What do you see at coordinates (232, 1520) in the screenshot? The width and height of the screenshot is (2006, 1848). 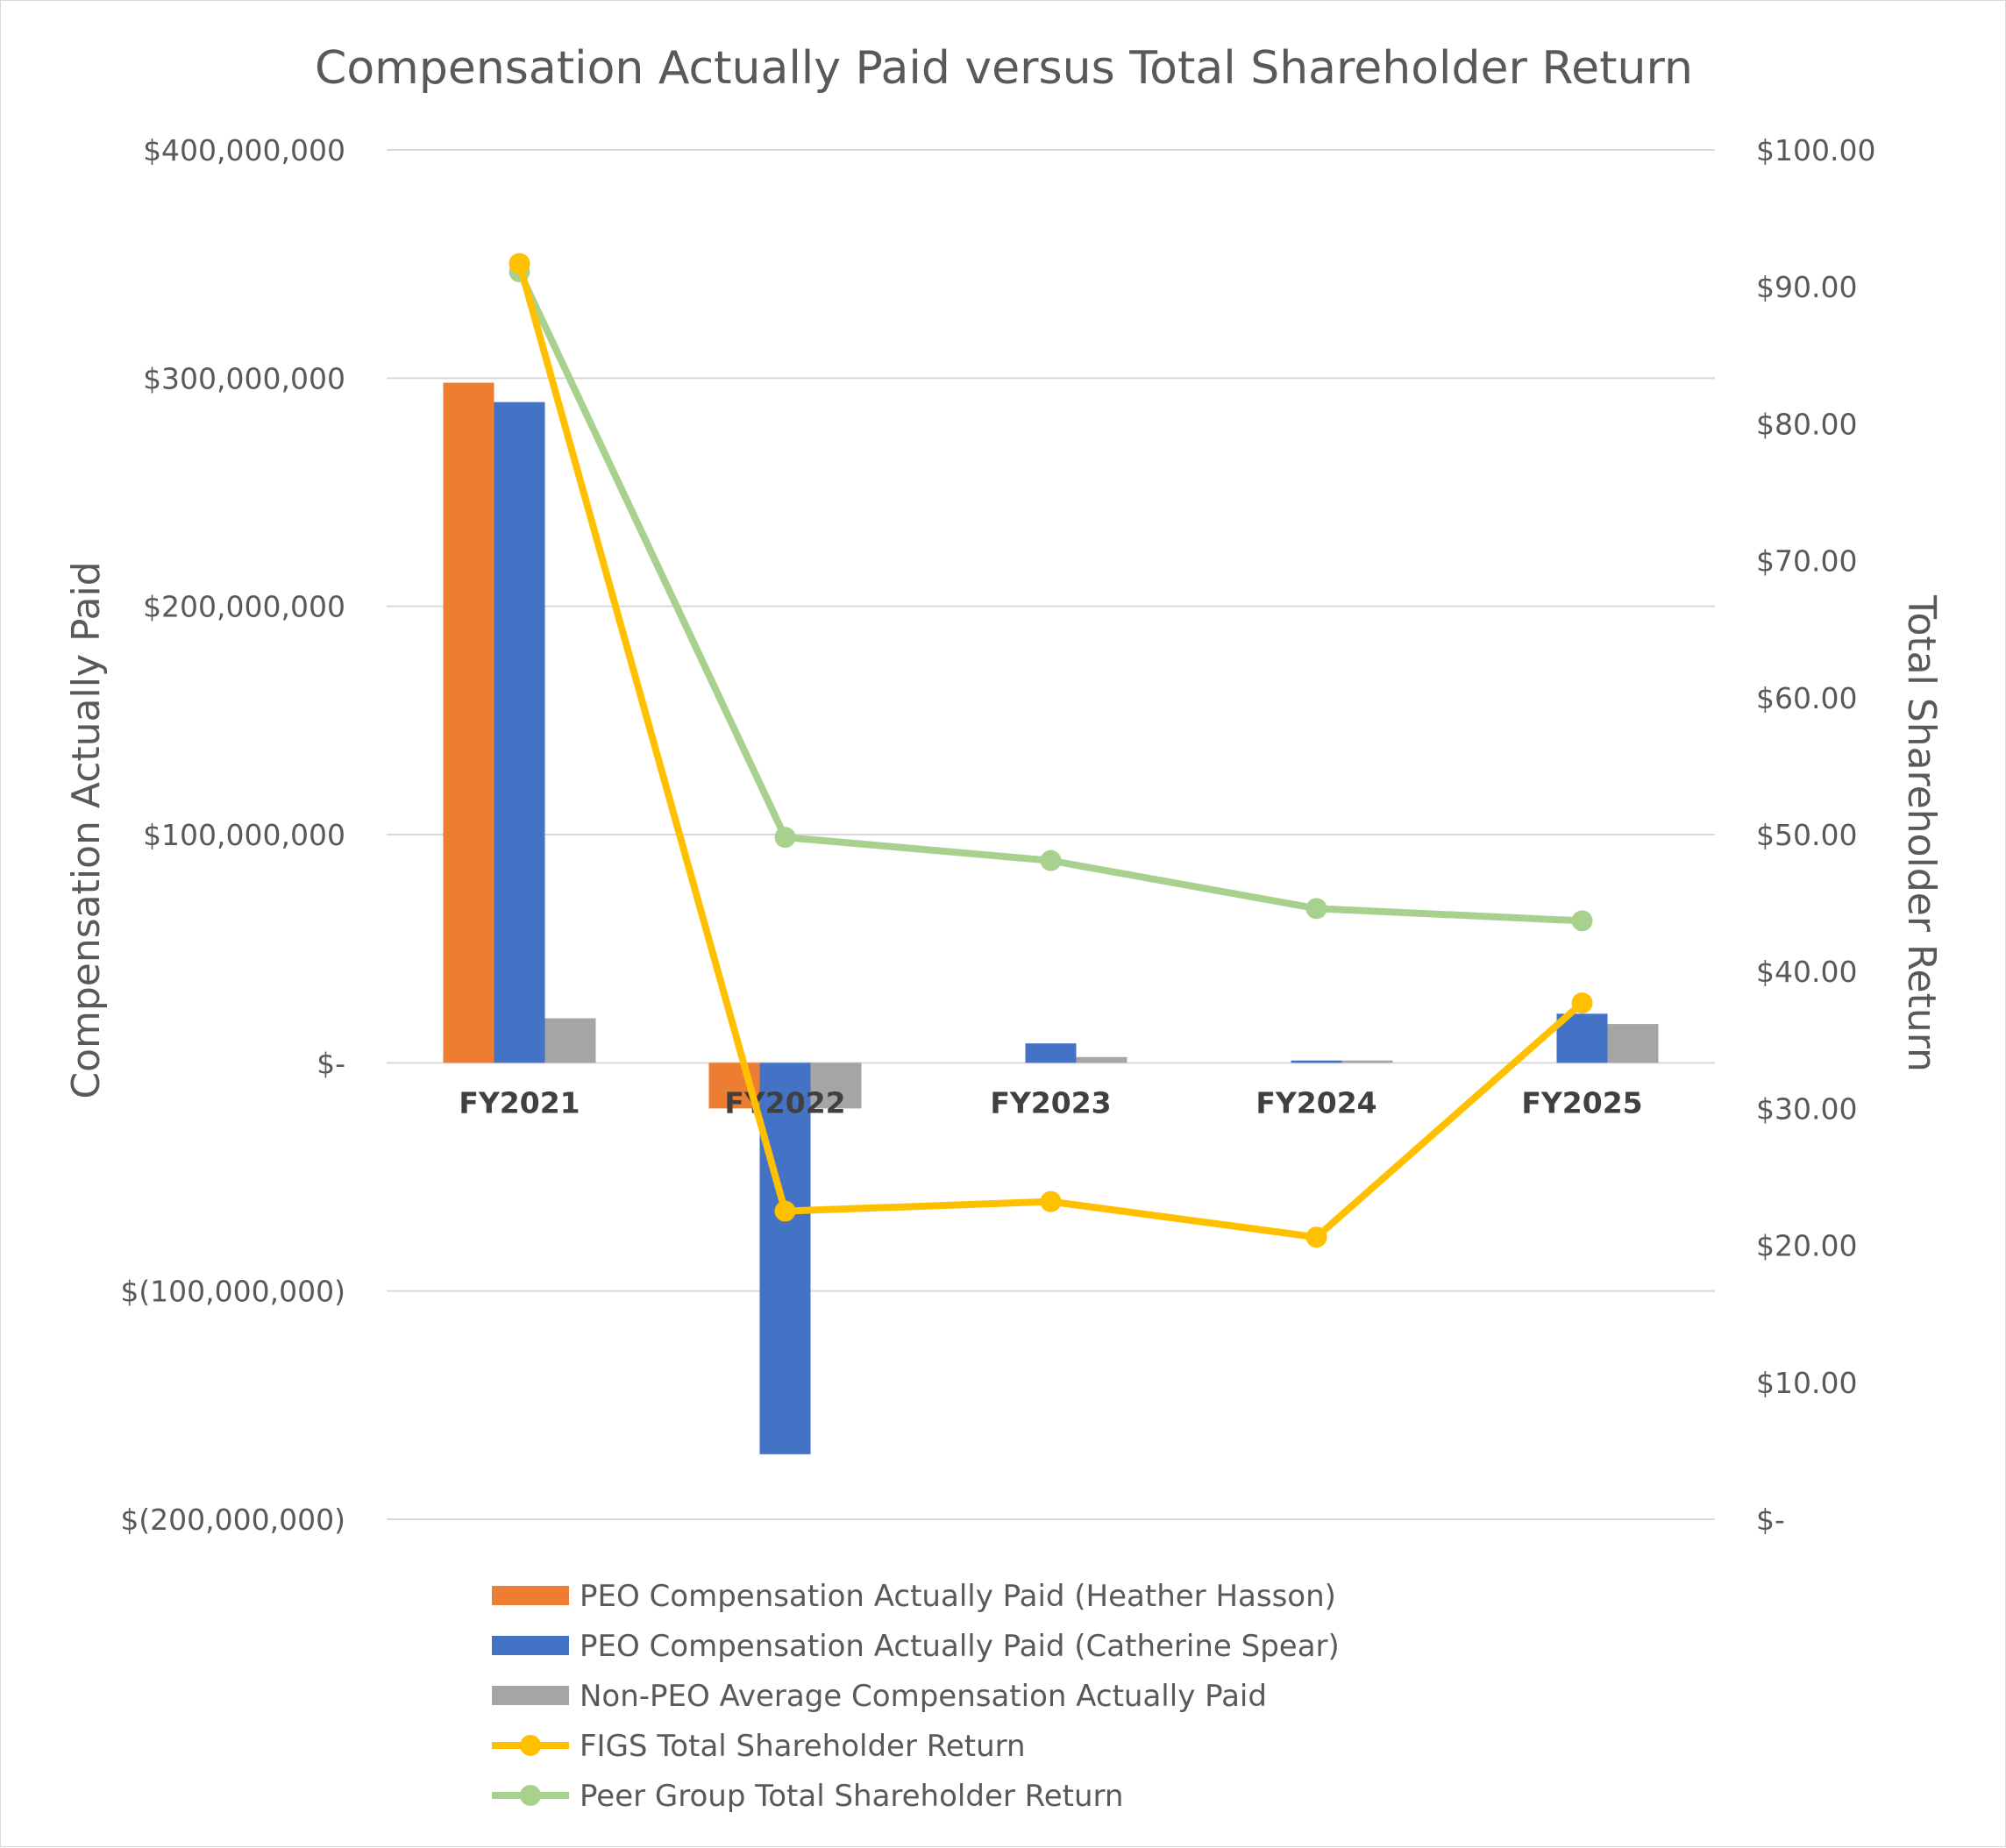 I see `y-left-tick-label: $(200,000,000)` at bounding box center [232, 1520].